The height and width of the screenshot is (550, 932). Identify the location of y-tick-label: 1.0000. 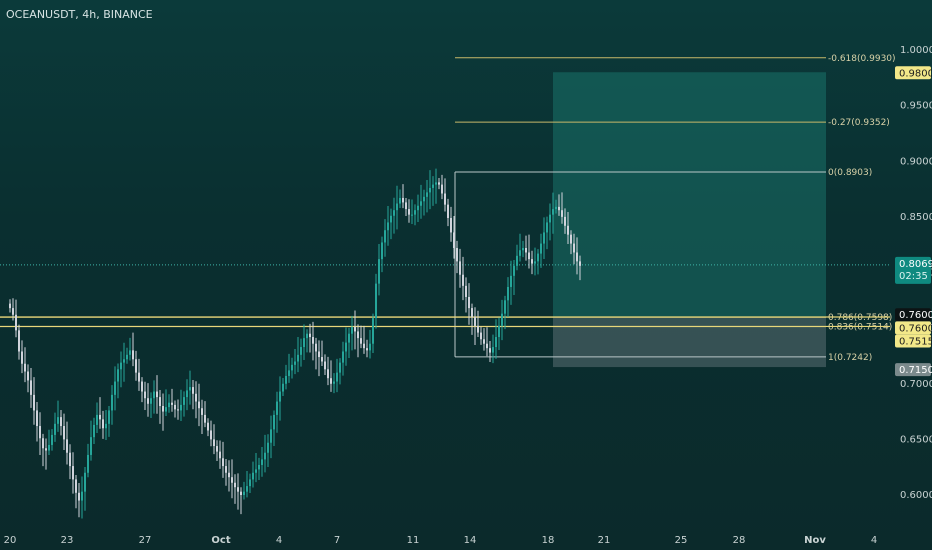
(916, 50).